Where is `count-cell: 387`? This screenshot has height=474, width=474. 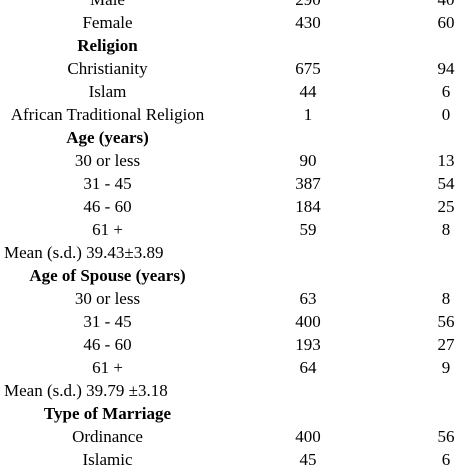 count-cell: 387 is located at coordinates (308, 183).